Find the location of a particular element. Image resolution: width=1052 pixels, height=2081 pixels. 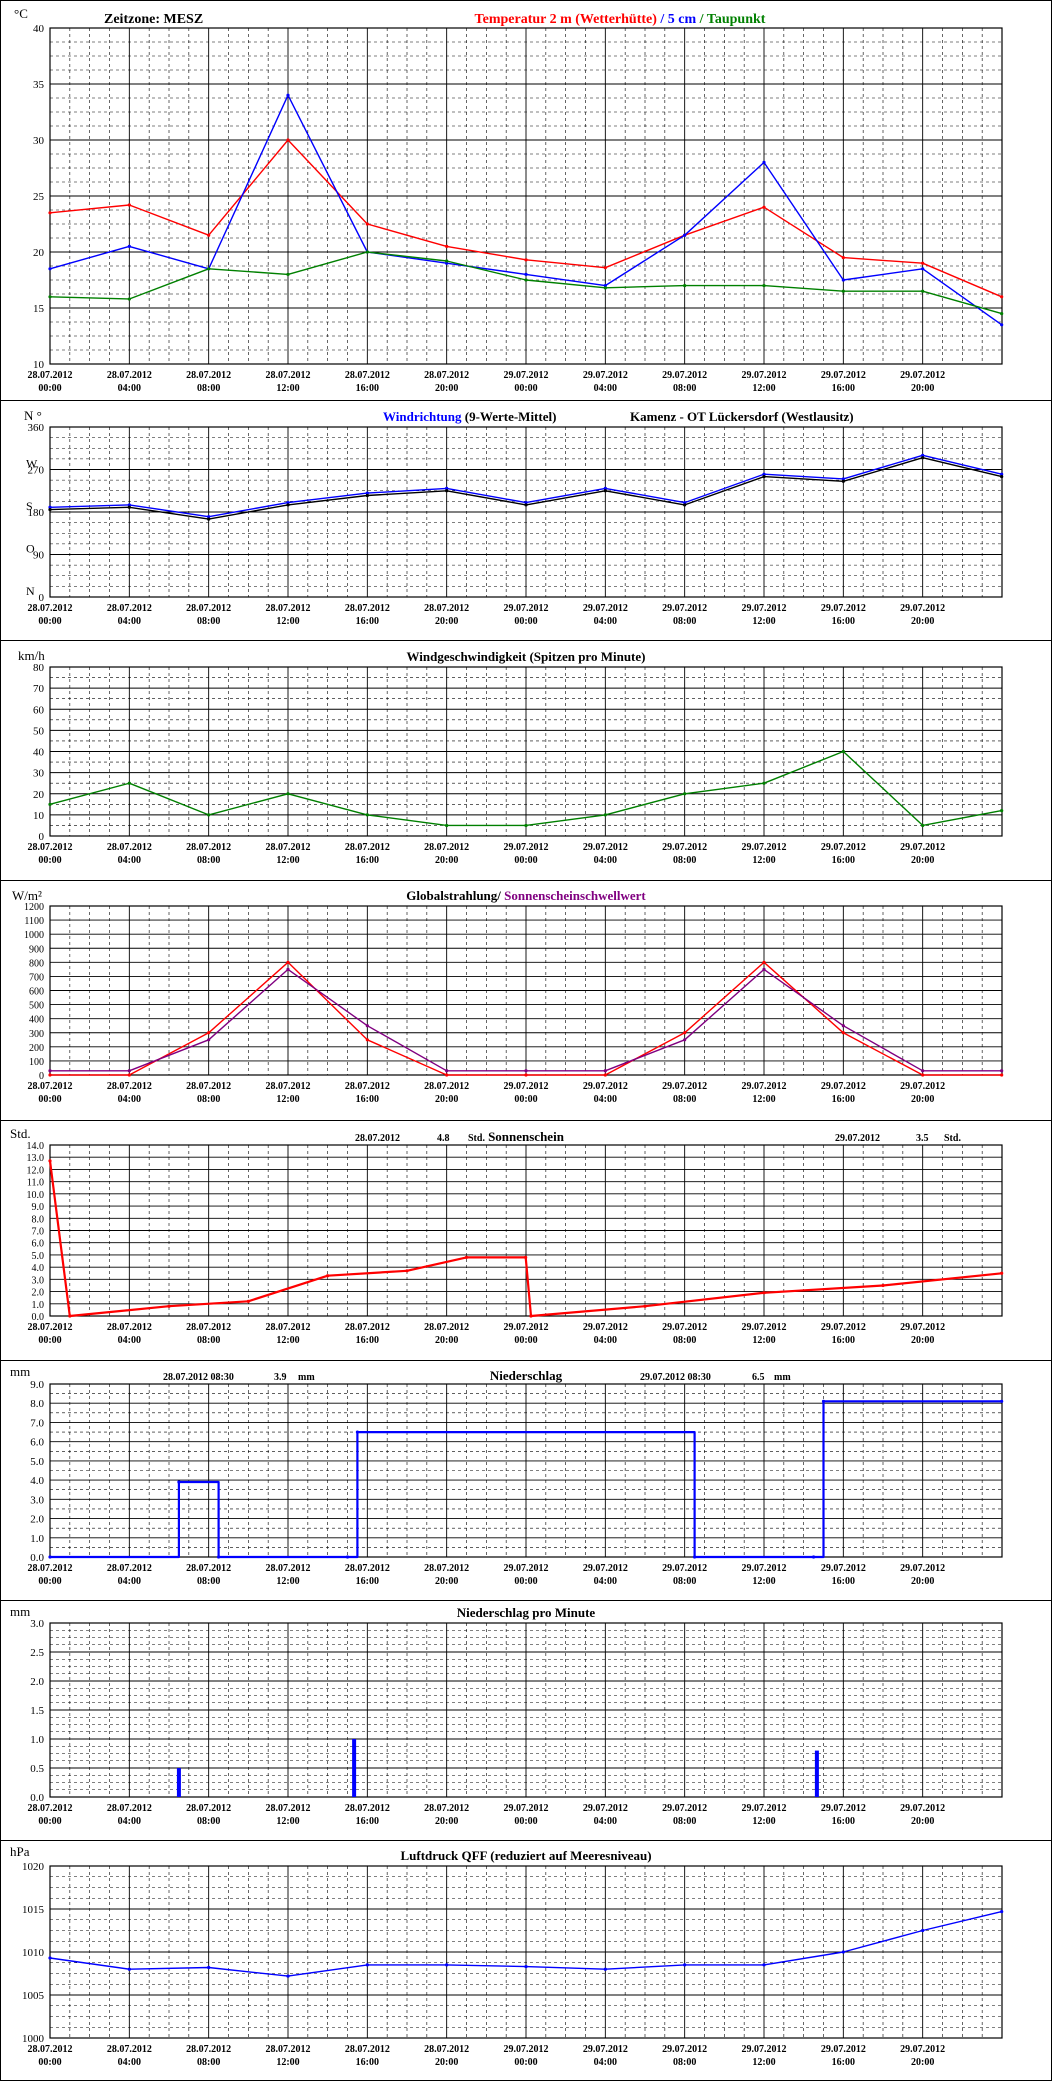

header-date: 28.07.2012 08:30 is located at coordinates (198, 1377).